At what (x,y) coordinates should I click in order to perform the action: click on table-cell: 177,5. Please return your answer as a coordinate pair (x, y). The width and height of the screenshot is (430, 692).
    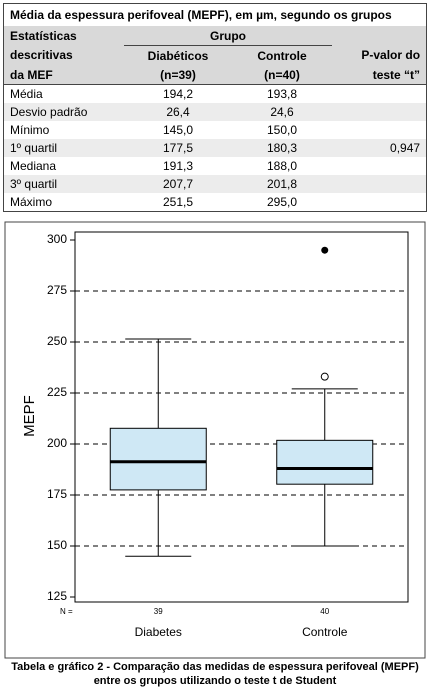
    Looking at the image, I should click on (178, 148).